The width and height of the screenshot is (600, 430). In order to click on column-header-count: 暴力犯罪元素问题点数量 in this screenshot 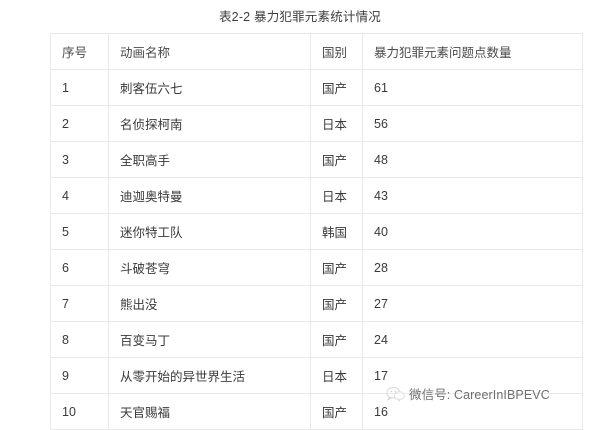, I will do `click(472, 51)`.